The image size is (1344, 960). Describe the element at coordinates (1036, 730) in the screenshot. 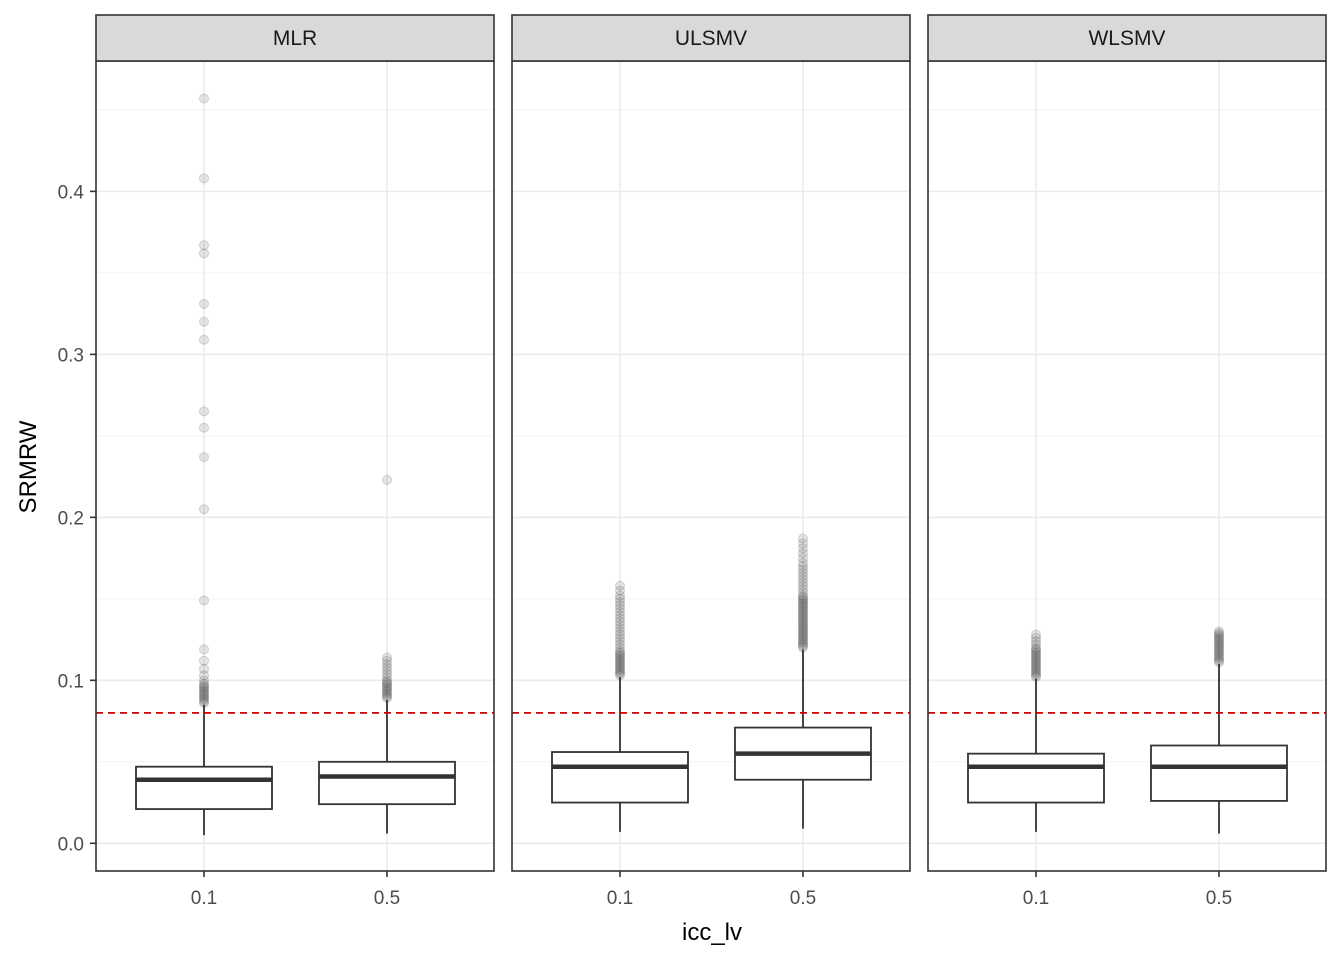

I see `box-wlsmv-0.1` at that location.